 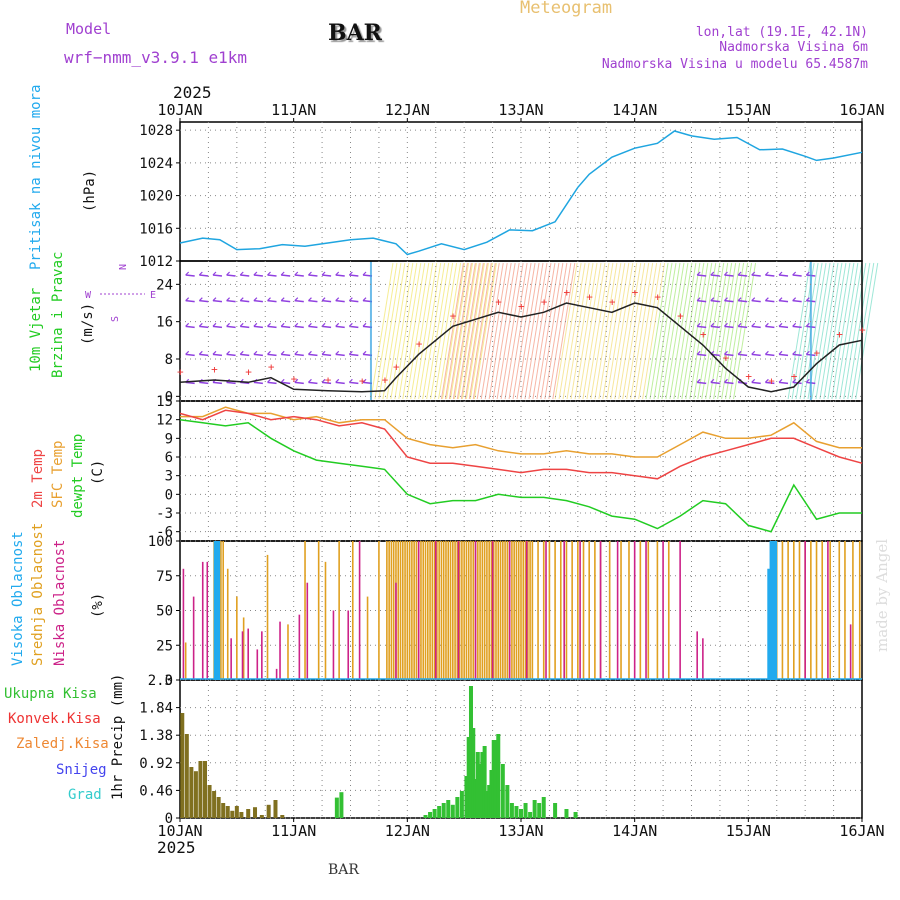 I want to click on tick-label-y: 8, so click(x=169, y=360).